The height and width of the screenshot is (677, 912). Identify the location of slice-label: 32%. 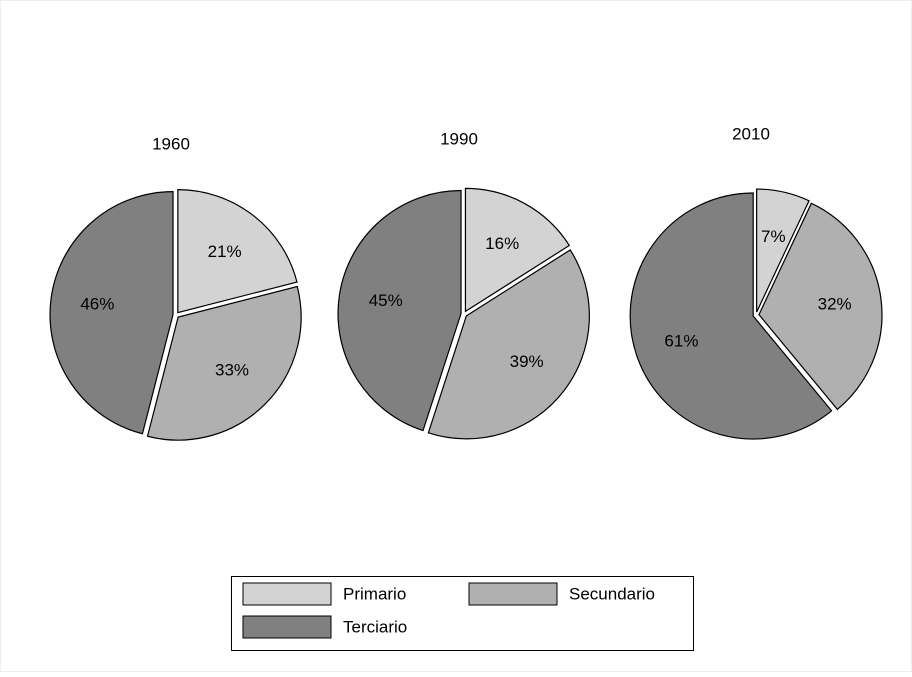
(835, 304).